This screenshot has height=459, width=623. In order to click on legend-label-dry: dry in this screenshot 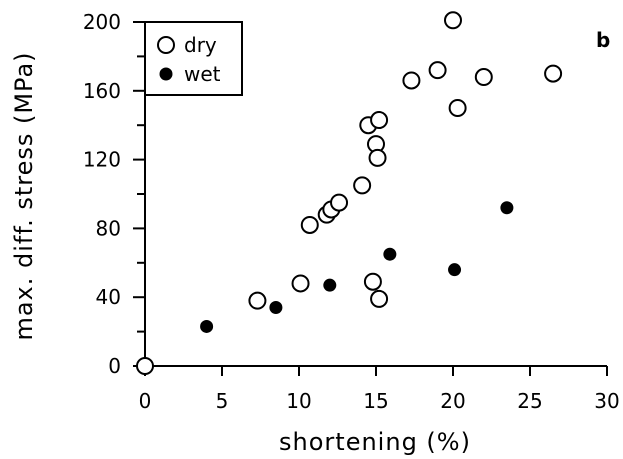, I will do `click(200, 45)`.